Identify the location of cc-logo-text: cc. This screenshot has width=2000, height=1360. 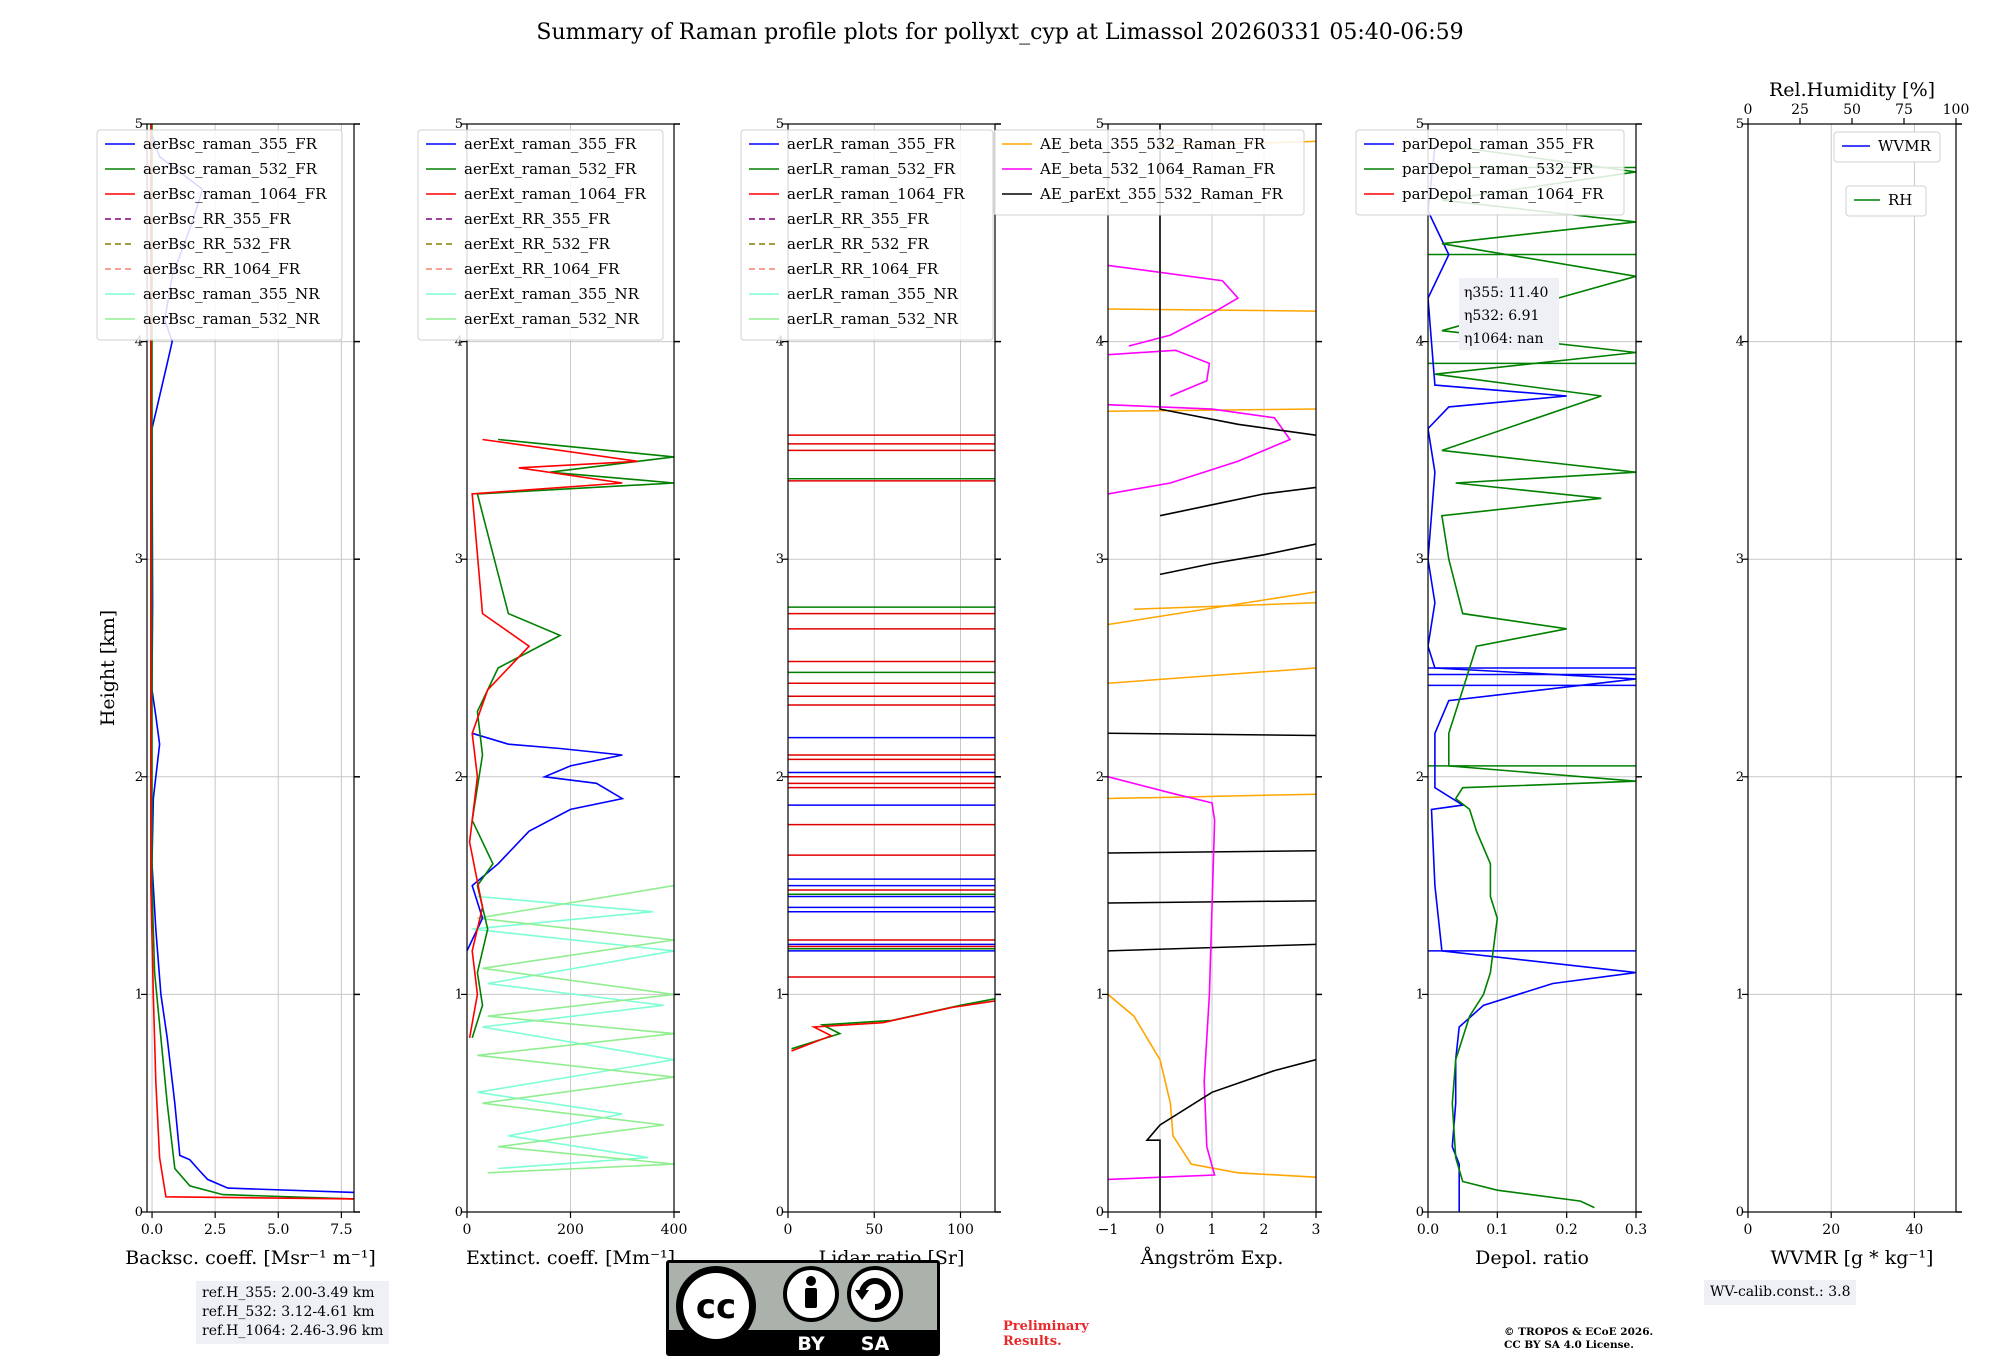
(716, 1307).